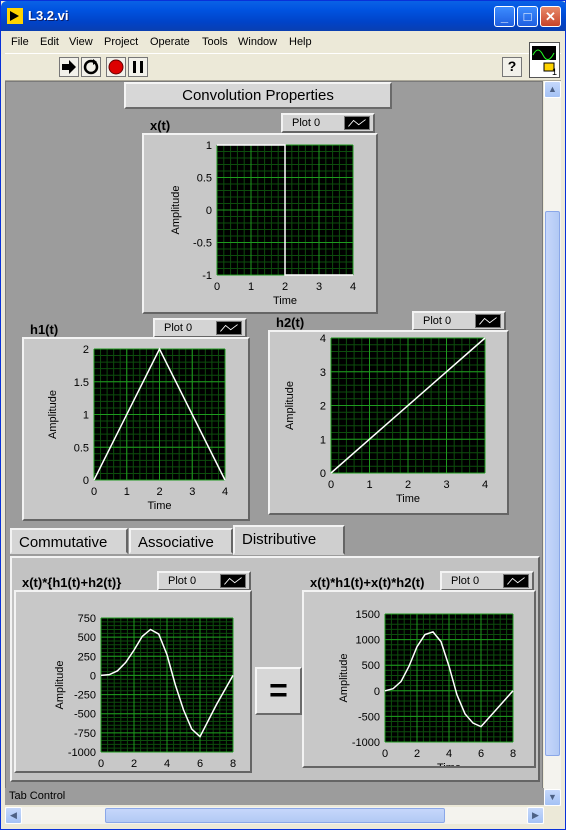 The height and width of the screenshot is (830, 566). I want to click on horizontal-scroll-thumb, so click(275, 815).